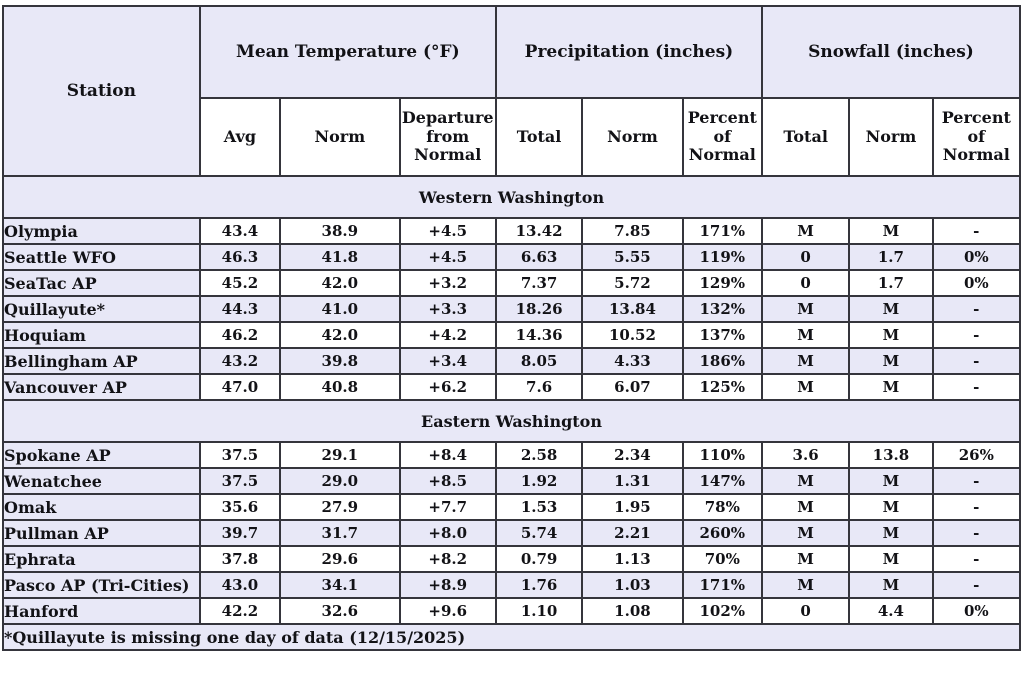 The image size is (1024, 693). I want to click on value-cell: 2.34, so click(632, 455).